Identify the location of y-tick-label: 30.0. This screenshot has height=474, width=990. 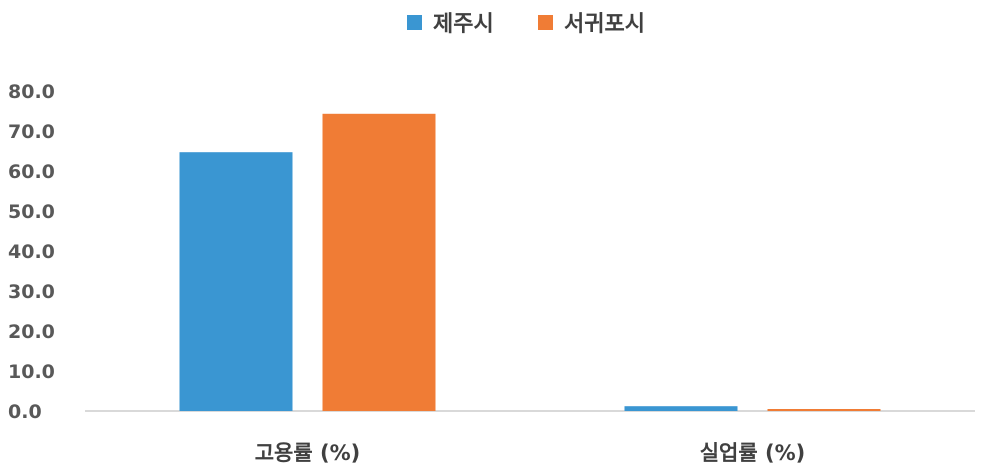
(31, 292).